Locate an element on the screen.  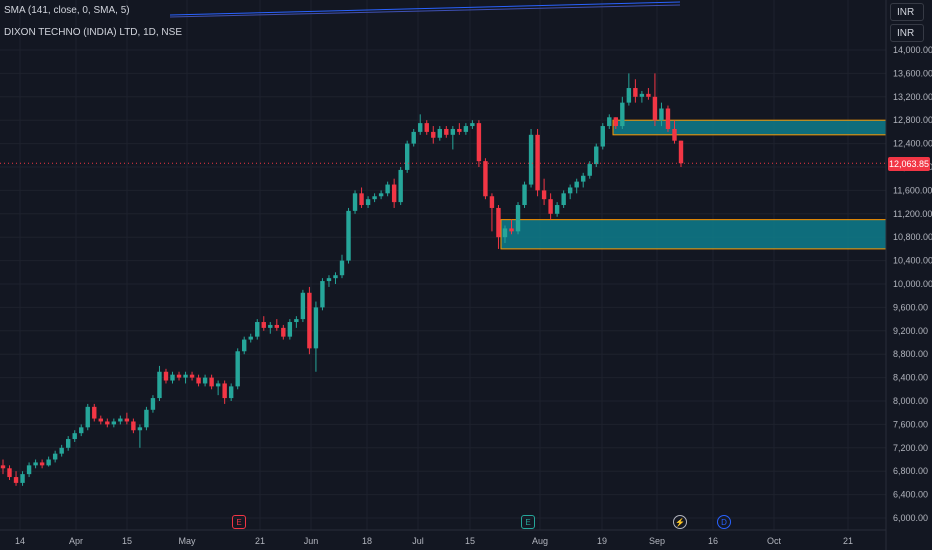
price-tick-label: 11,200.00 is located at coordinates (912, 214).